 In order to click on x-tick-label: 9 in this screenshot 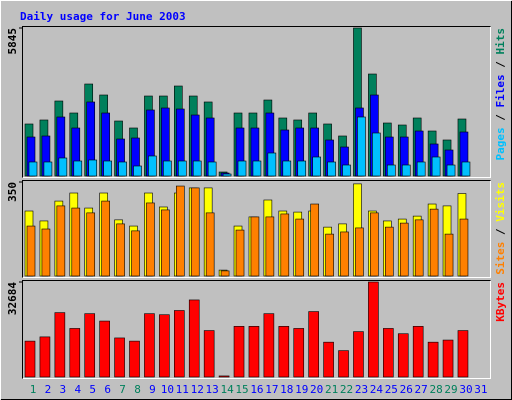, I will do `click(152, 389)`.